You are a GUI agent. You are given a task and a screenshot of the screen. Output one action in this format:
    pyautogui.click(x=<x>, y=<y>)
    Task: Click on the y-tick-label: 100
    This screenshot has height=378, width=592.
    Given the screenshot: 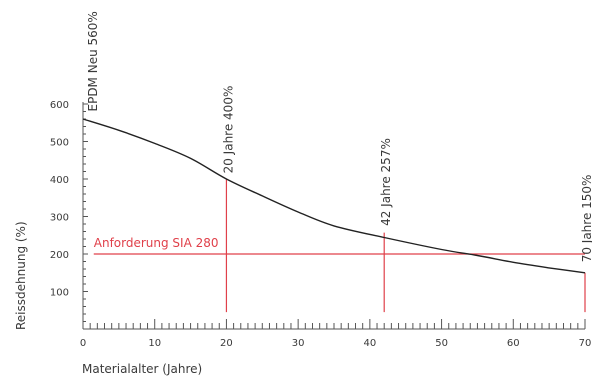 What is the action you would take?
    pyautogui.click(x=59, y=293)
    